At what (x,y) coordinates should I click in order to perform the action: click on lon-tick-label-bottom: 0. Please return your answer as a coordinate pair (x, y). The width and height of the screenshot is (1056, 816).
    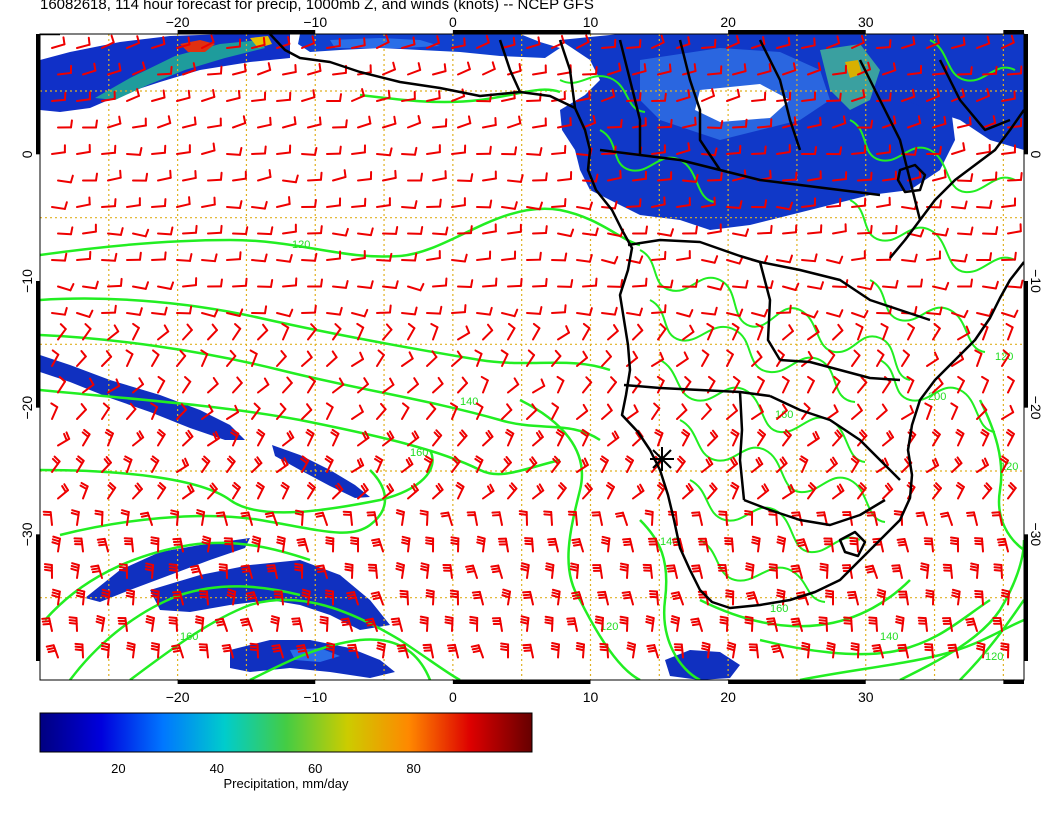
    Looking at the image, I should click on (453, 697).